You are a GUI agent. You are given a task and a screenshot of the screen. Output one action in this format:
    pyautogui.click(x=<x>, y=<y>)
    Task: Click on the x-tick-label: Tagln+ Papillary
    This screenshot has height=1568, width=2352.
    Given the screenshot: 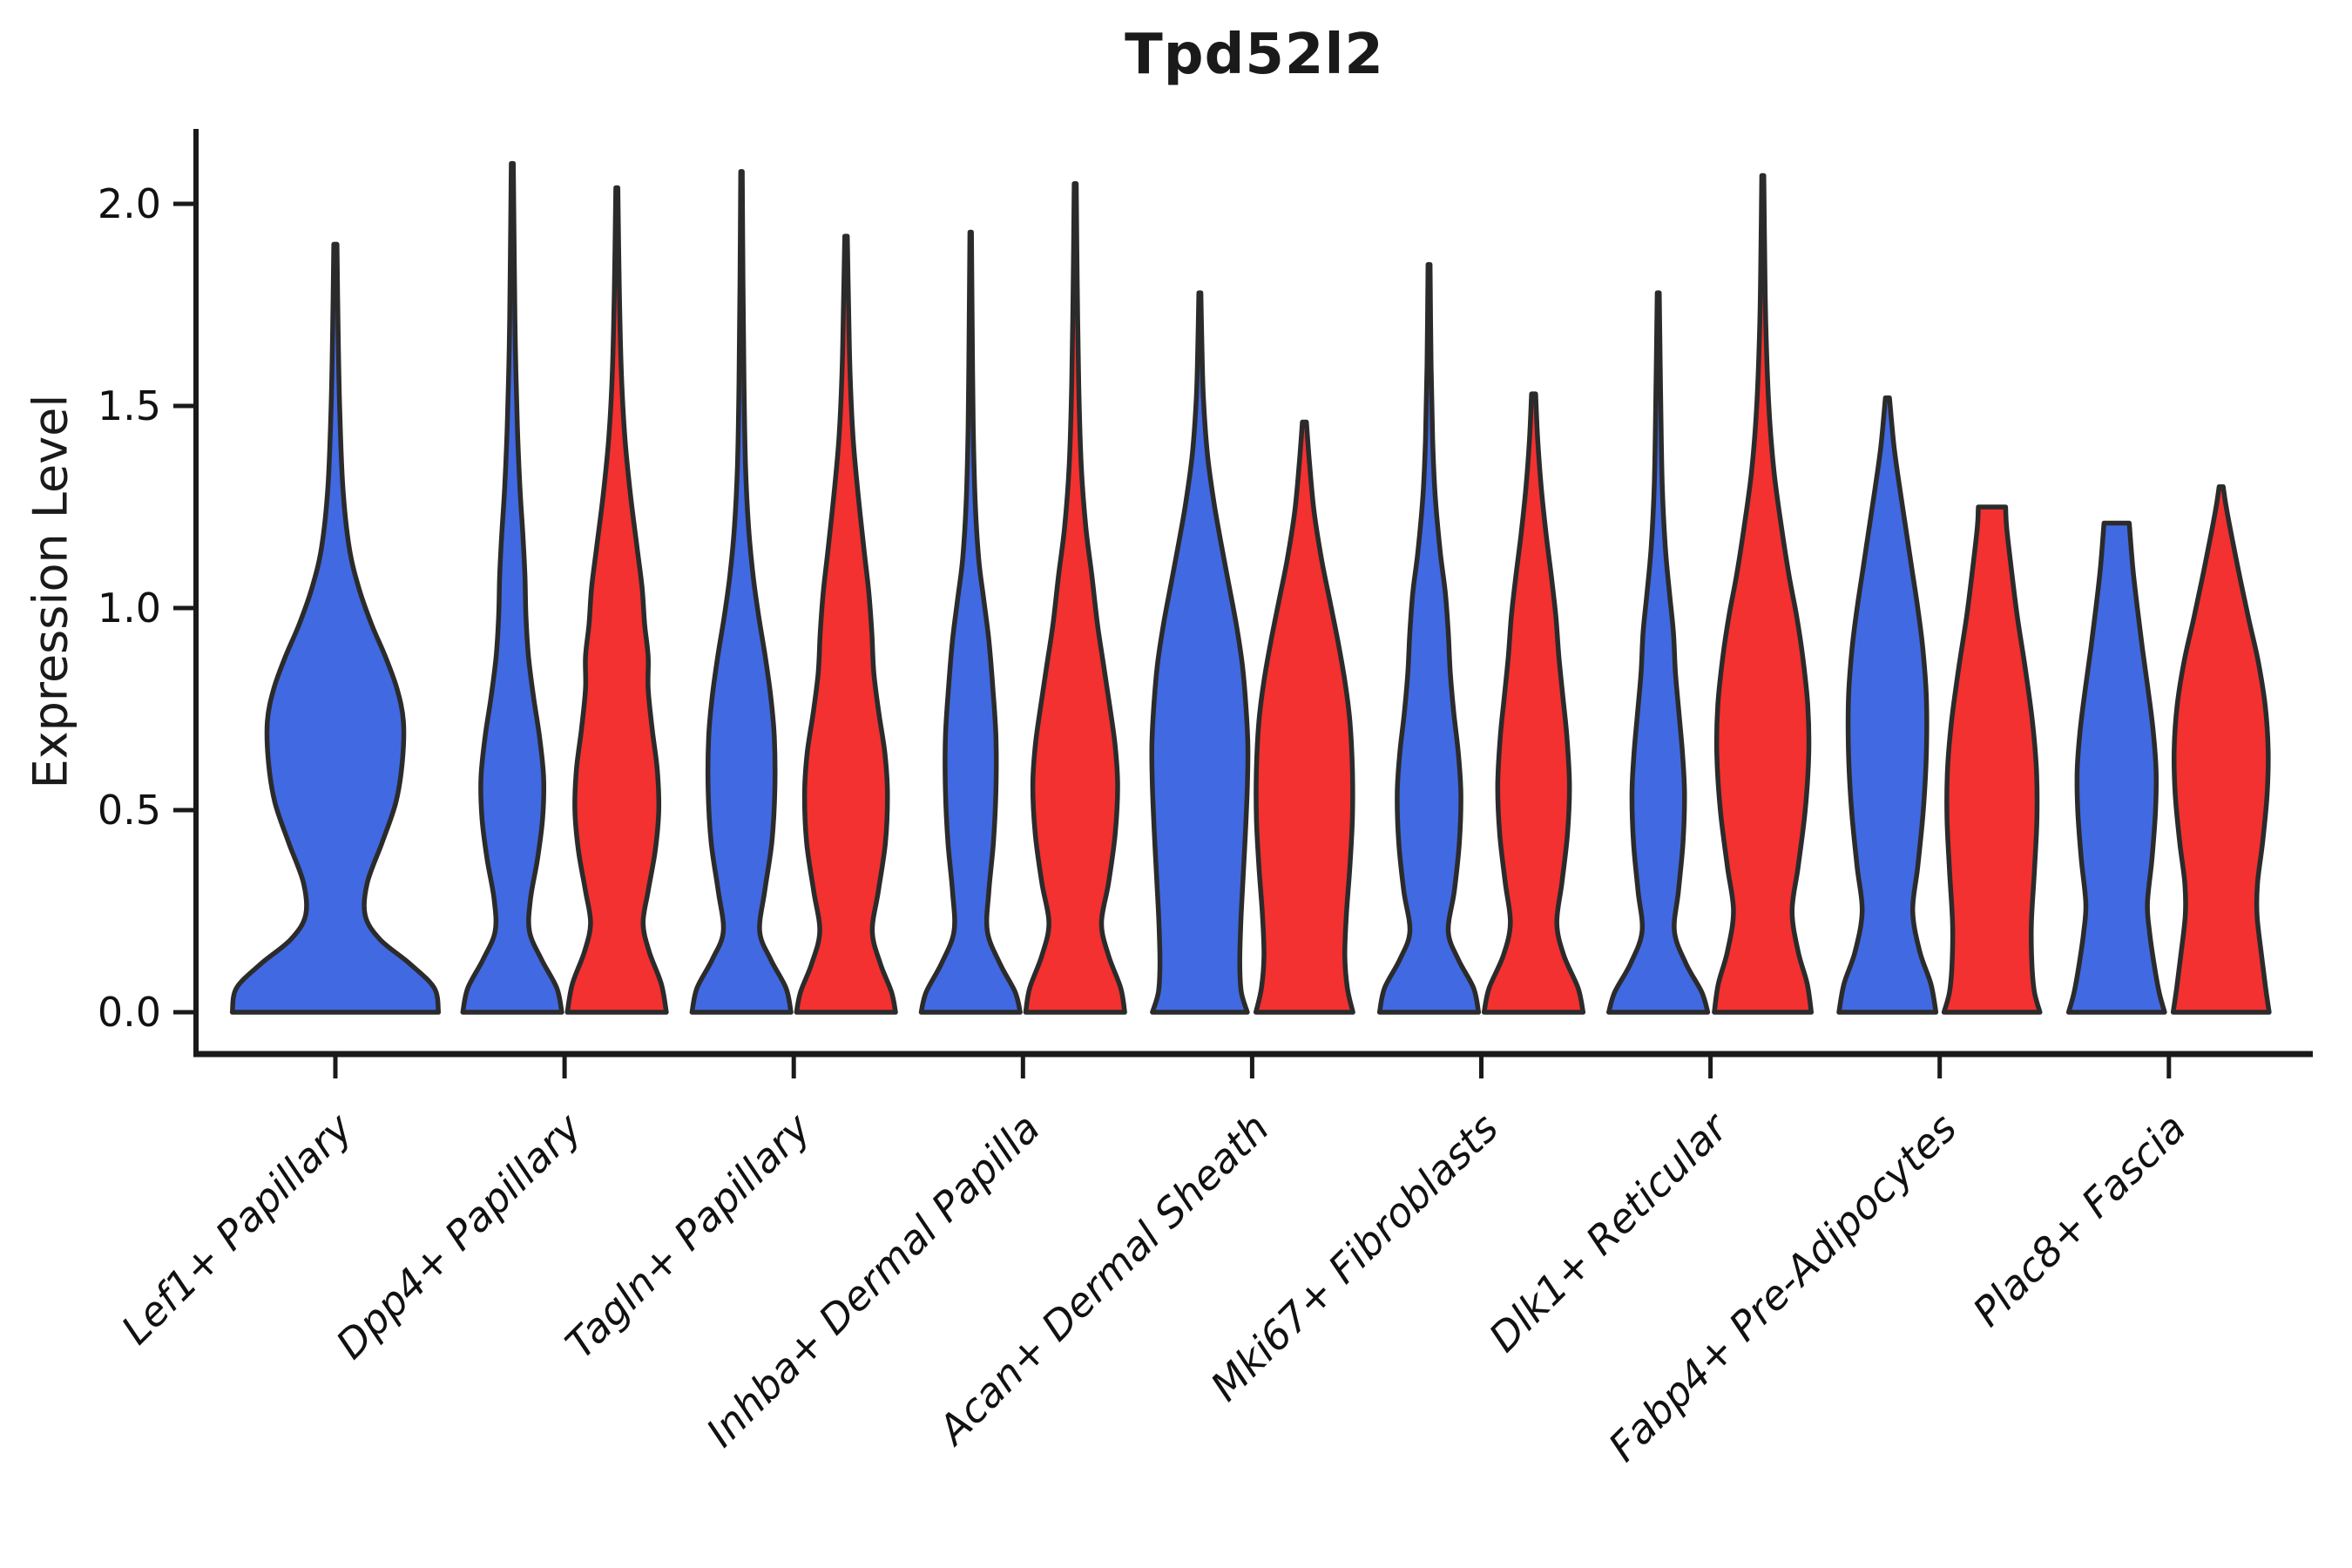 What is the action you would take?
    pyautogui.click(x=689, y=1236)
    